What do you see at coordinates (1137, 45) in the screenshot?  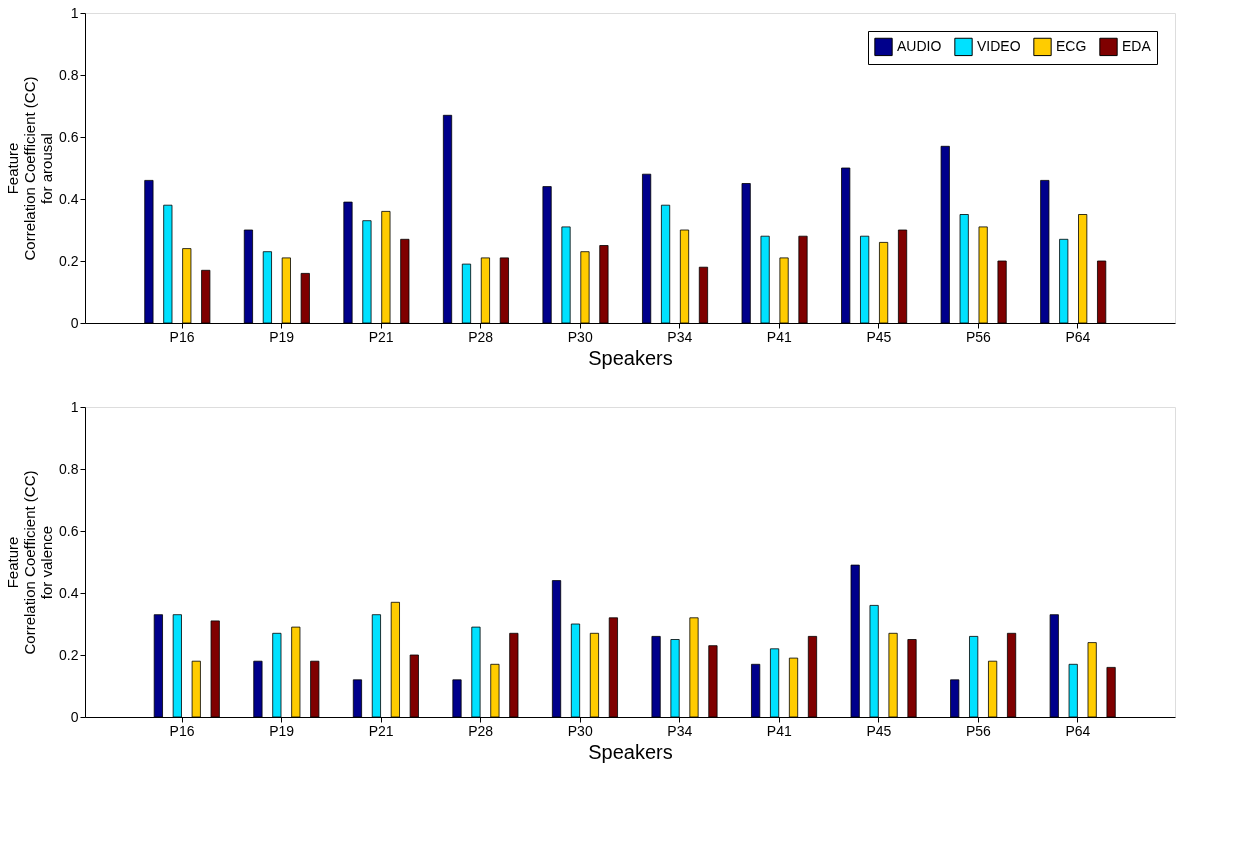 I see `legend-label: EDA` at bounding box center [1137, 45].